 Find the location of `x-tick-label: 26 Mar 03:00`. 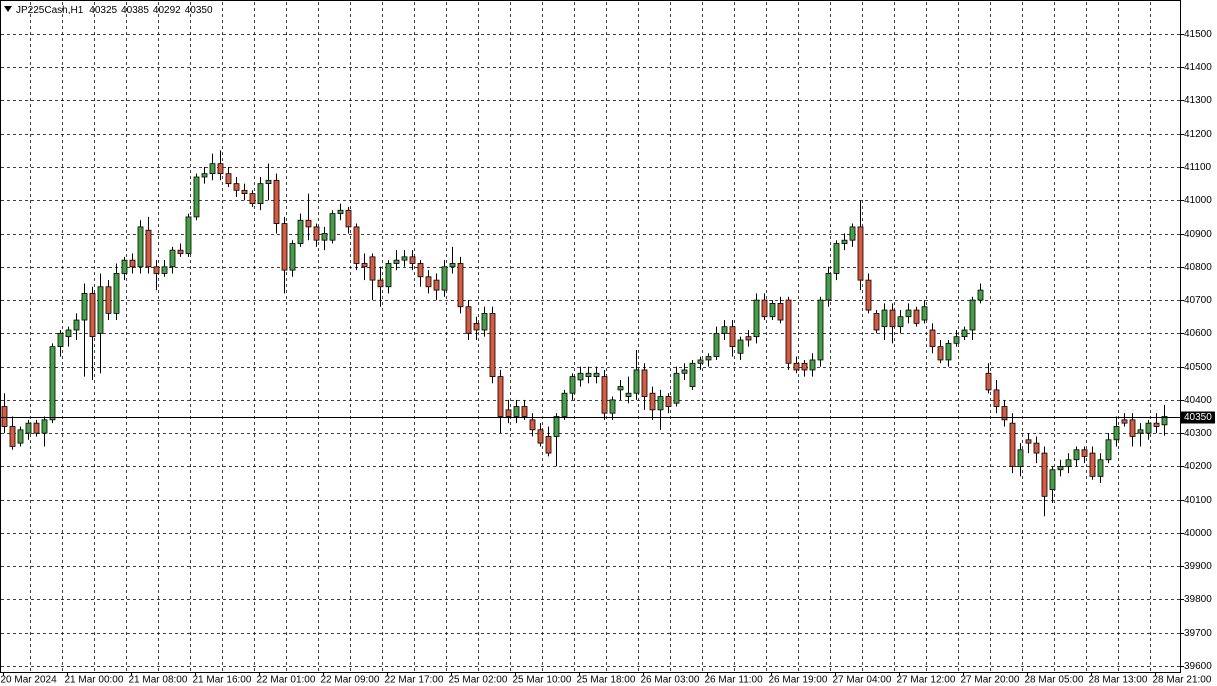

x-tick-label: 26 Mar 03:00 is located at coordinates (670, 680).